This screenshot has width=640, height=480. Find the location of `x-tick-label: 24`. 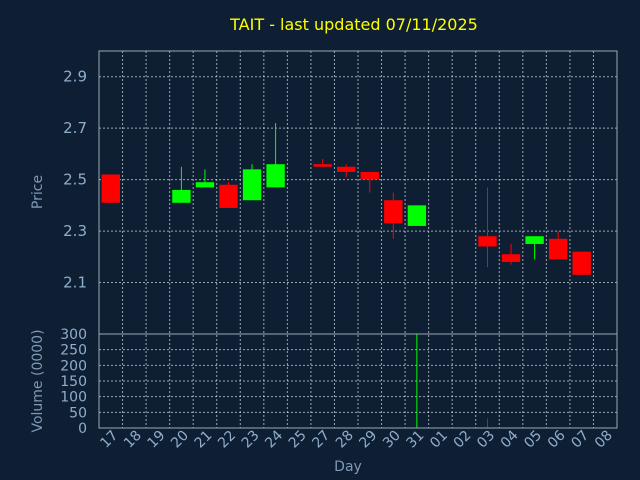

x-tick-label: 24 is located at coordinates (274, 439).